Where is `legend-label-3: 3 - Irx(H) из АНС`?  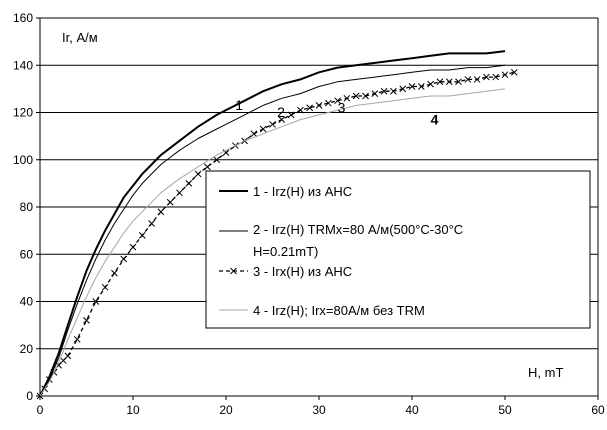 legend-label-3: 3 - Irx(H) из АНС is located at coordinates (302, 271).